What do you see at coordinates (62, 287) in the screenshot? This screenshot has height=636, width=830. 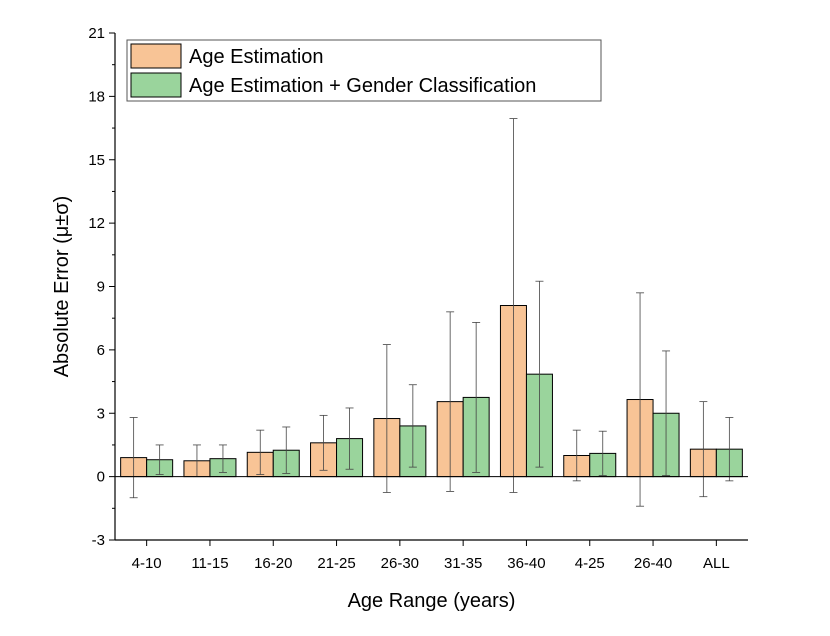 I see `y-axis-title: Absolute Error (μ±σ)` at bounding box center [62, 287].